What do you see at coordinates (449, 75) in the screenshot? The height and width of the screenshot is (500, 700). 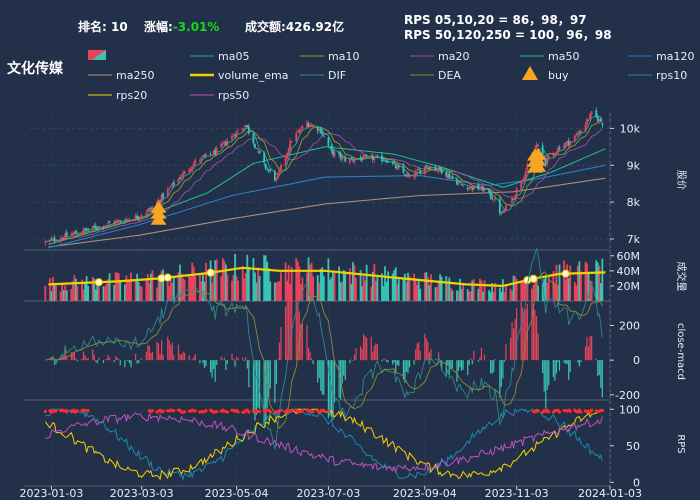 I see `legend-label-DEA: DEA` at bounding box center [449, 75].